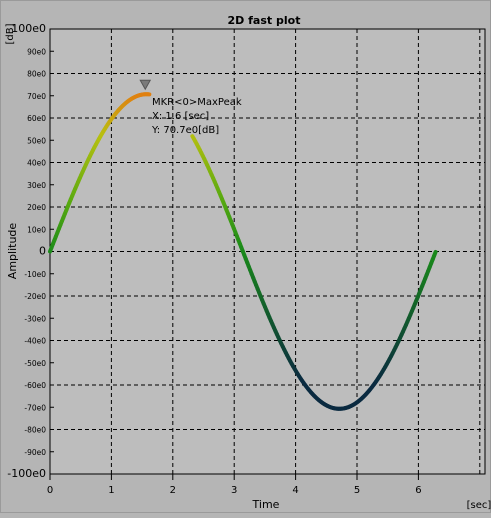 This screenshot has height=518, width=491. What do you see at coordinates (185, 130) in the screenshot?
I see `marker-label-line: Y: 70.7e0[dB]` at bounding box center [185, 130].